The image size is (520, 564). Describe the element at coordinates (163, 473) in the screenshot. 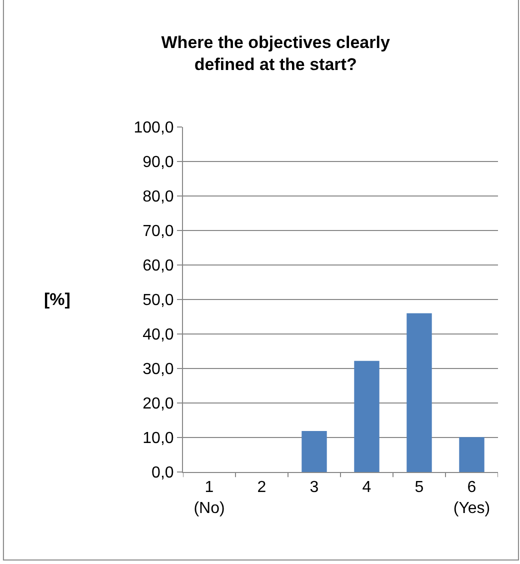

I see `y-tick-label: 0,0` at that location.